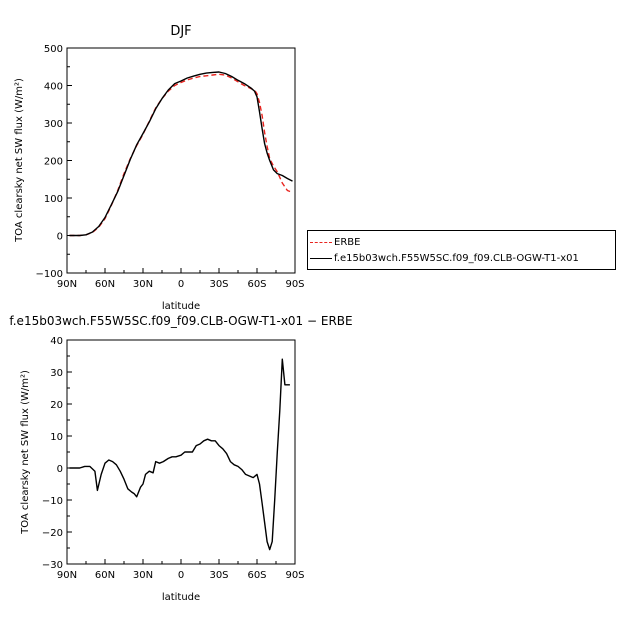 This screenshot has width=625, height=625. I want to click on bottom-chart-y-tick-label: 10, so click(56, 437).